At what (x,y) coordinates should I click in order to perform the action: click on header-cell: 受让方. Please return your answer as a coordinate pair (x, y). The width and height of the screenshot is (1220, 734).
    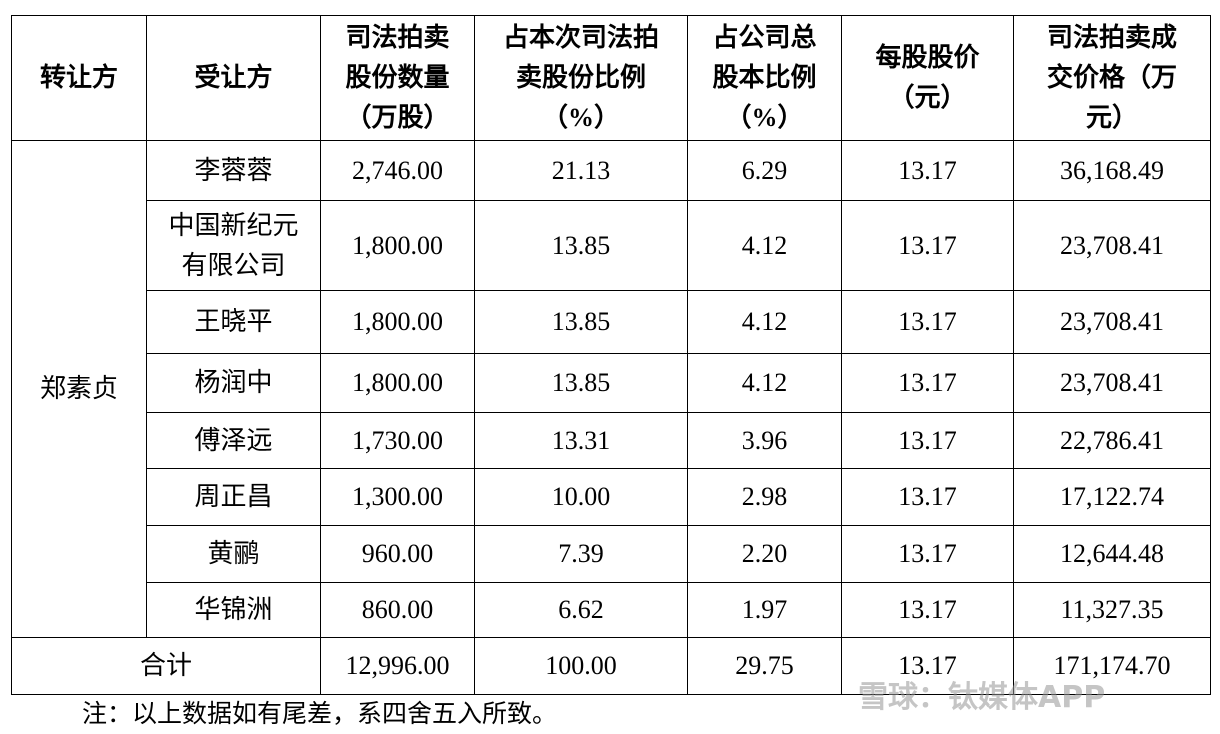
    Looking at the image, I should click on (233, 78).